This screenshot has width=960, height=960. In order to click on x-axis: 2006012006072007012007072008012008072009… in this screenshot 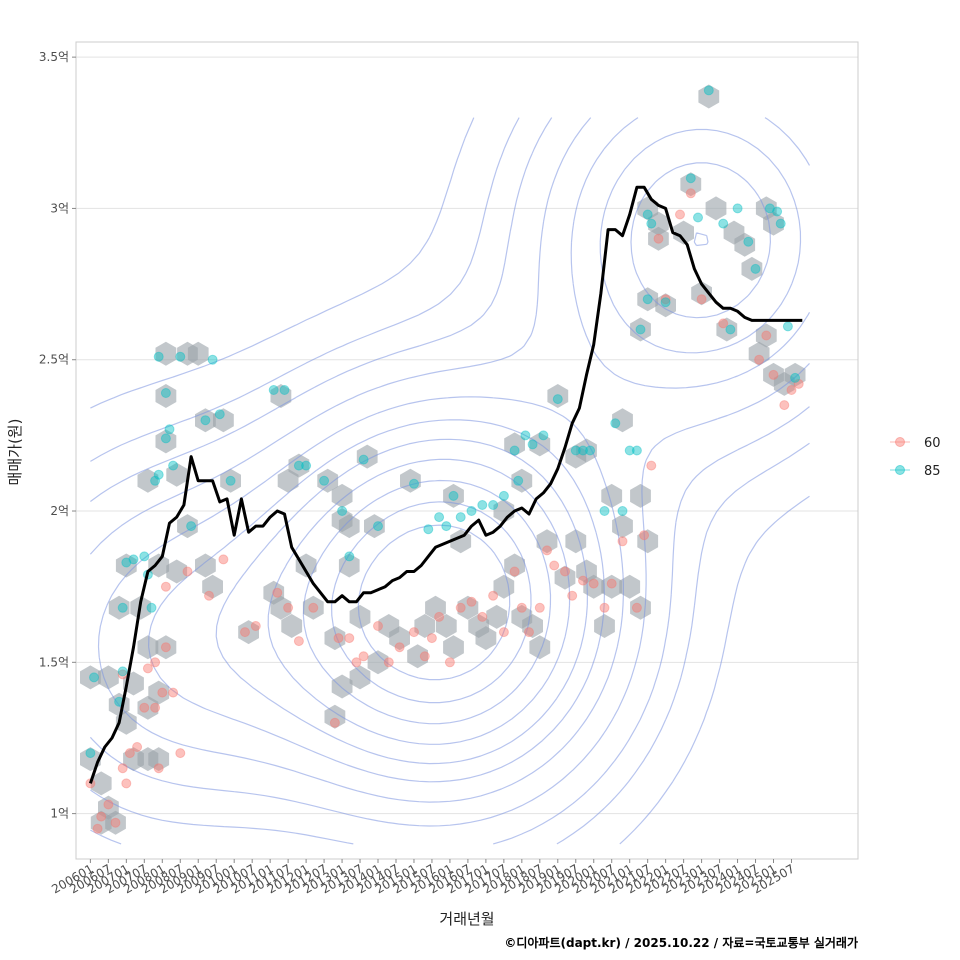, I will do `click(423, 878)`.